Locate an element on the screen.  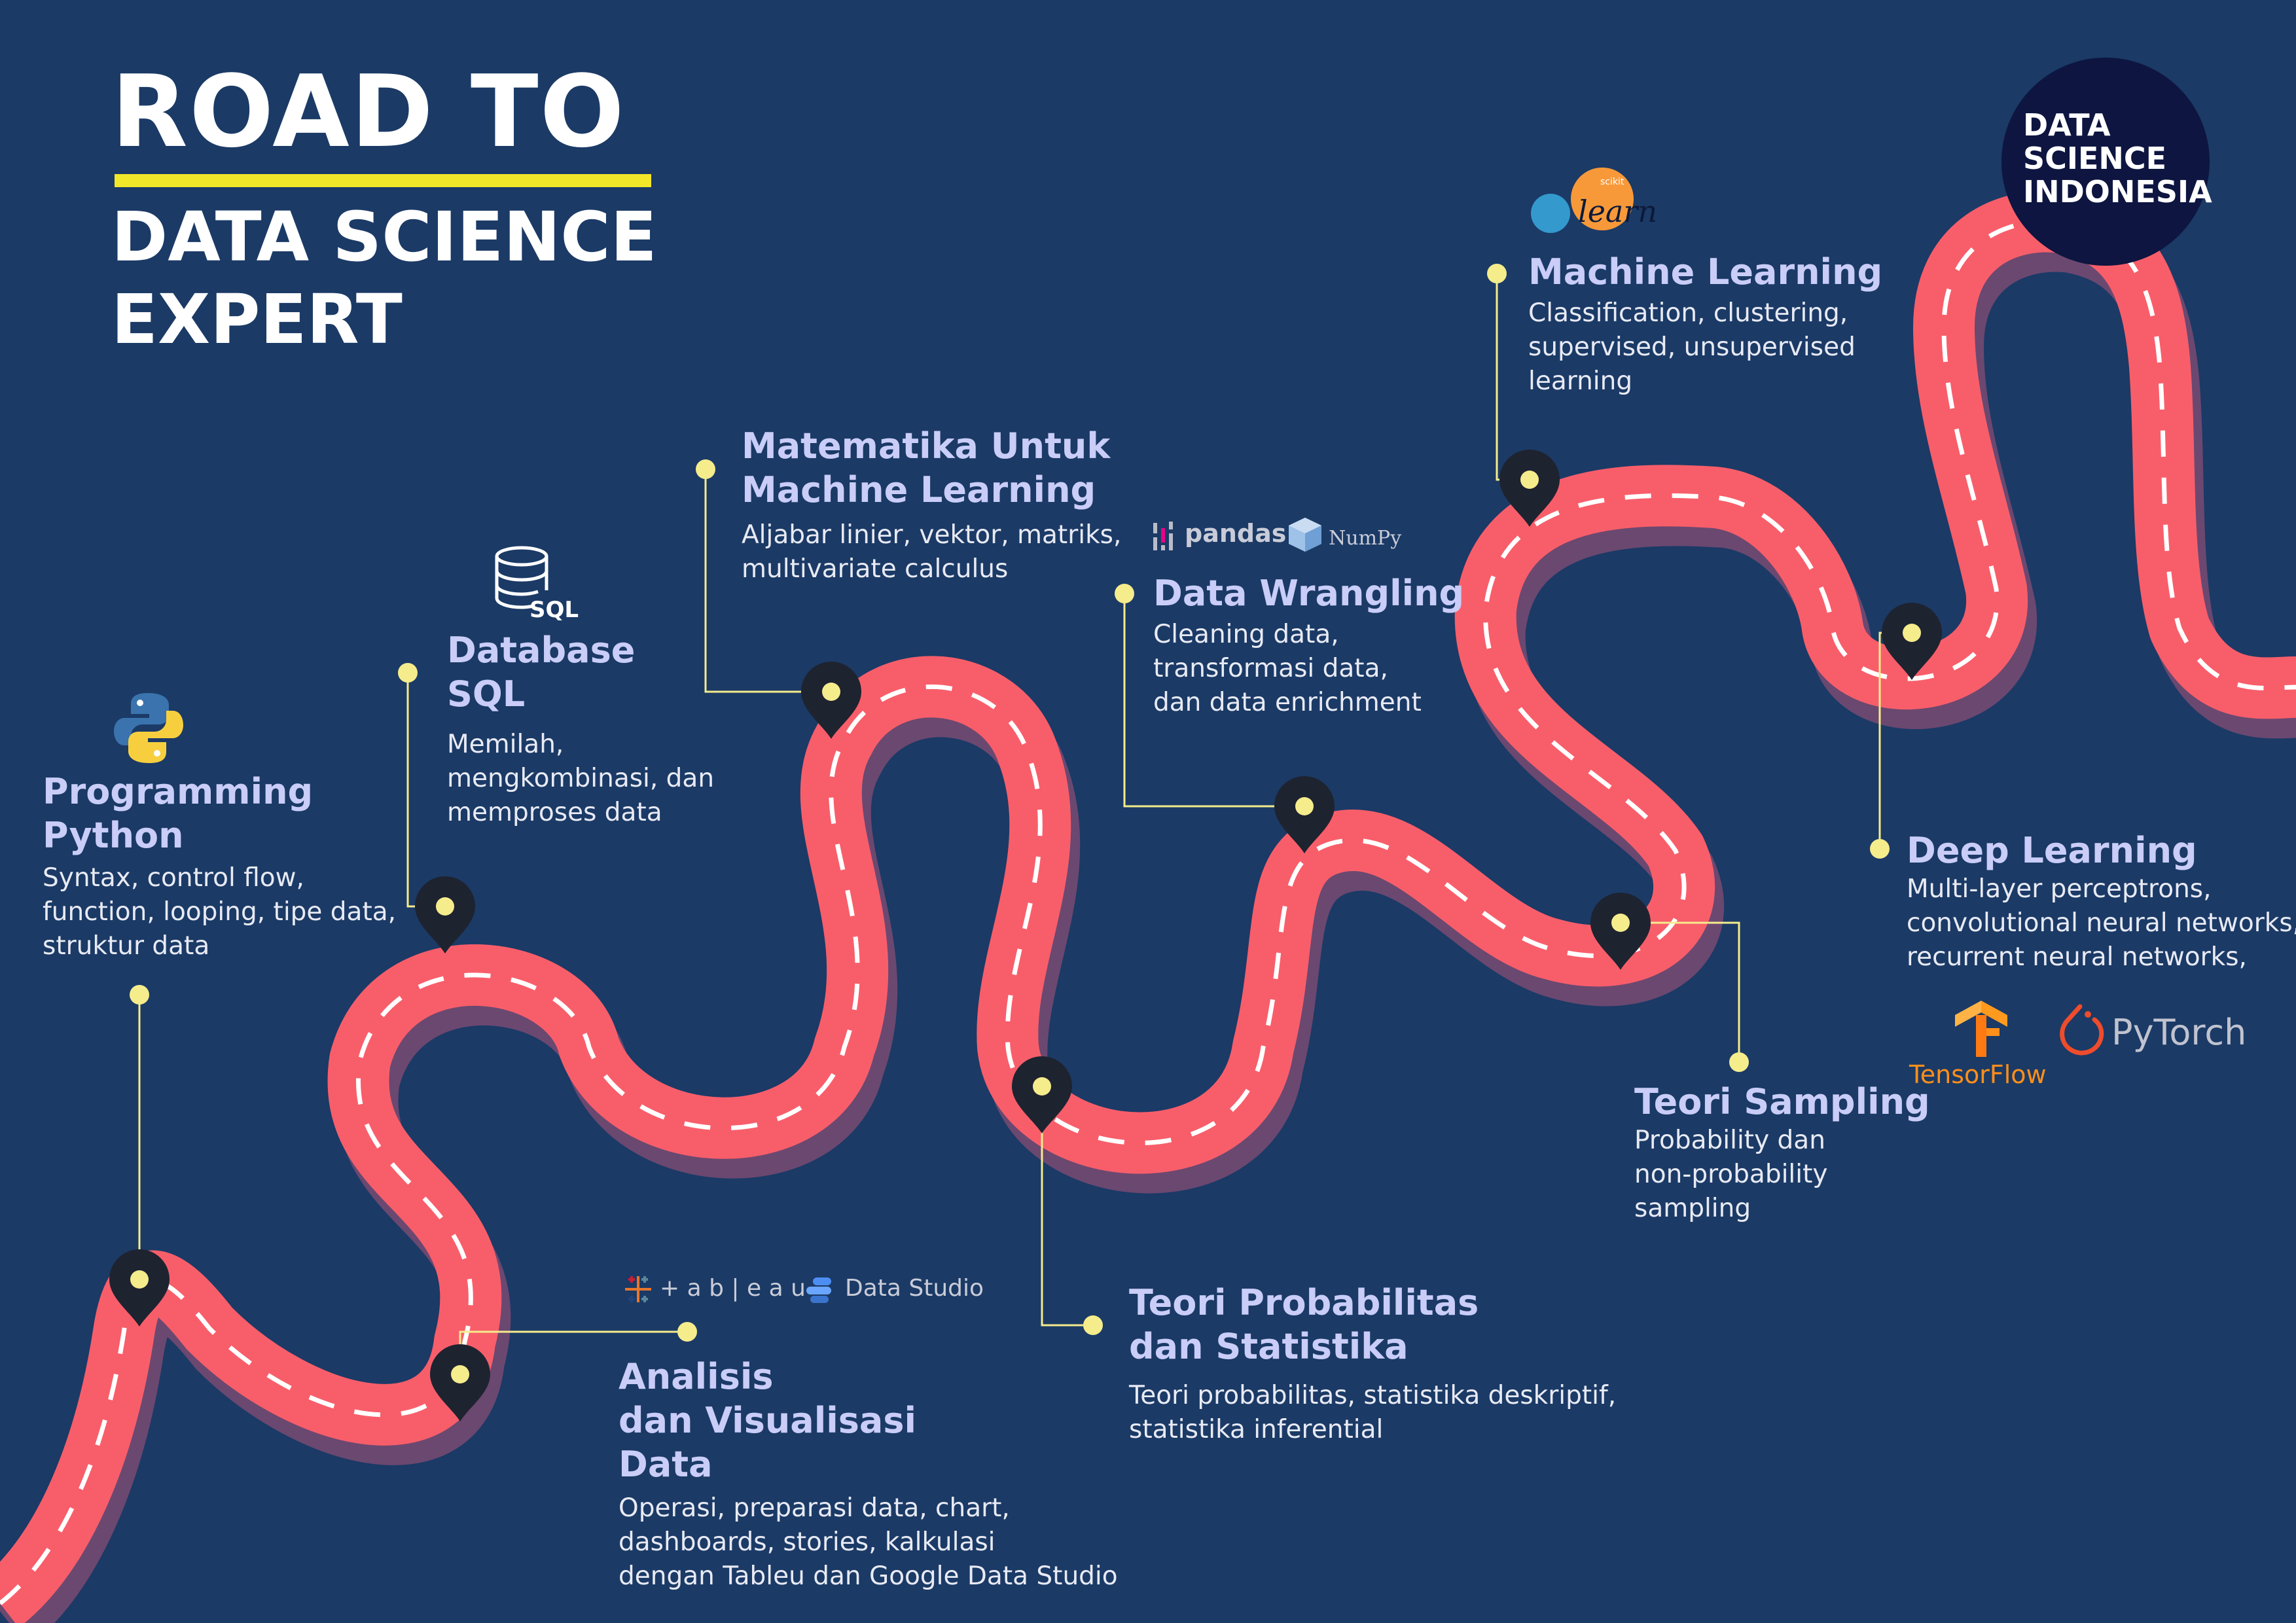
map-pin-sampling is located at coordinates (1620, 932).